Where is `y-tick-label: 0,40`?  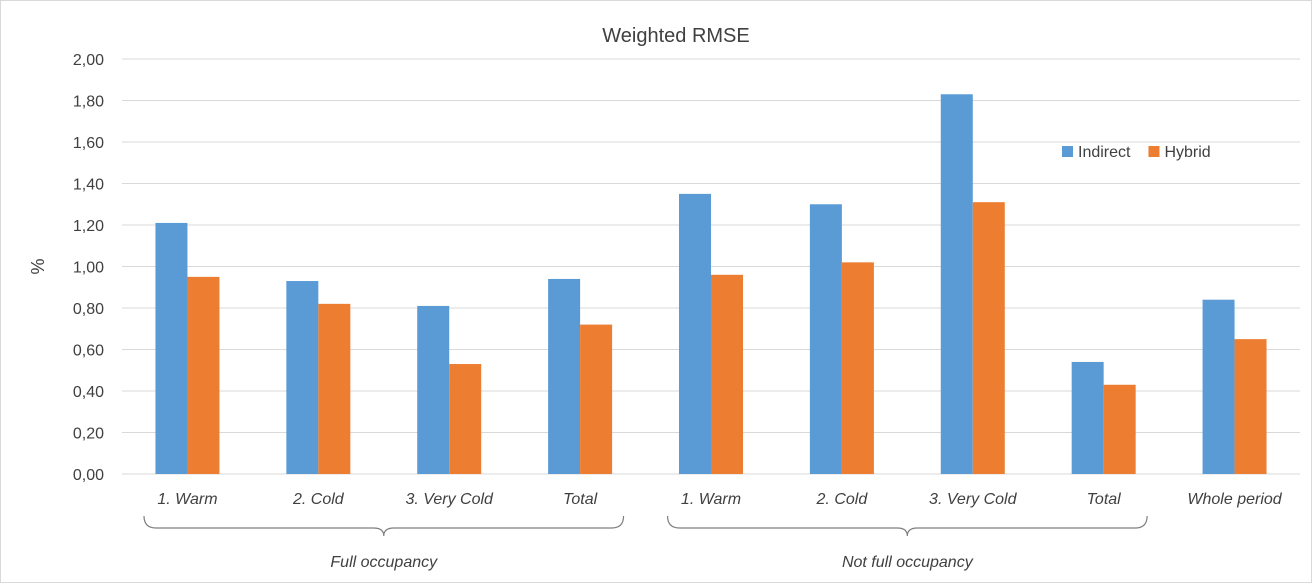 y-tick-label: 0,40 is located at coordinates (88, 392).